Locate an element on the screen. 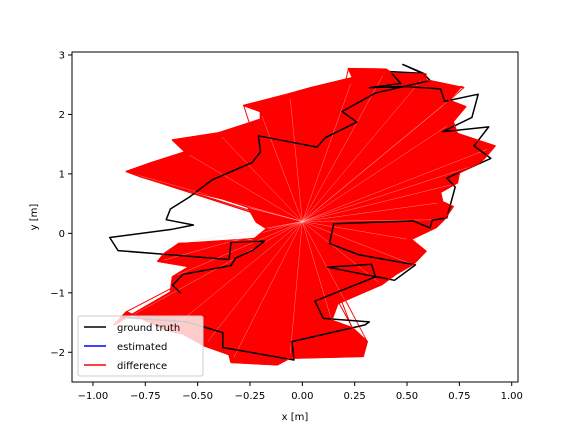 The image size is (576, 432). y-tick-label: 1 is located at coordinates (62, 174).